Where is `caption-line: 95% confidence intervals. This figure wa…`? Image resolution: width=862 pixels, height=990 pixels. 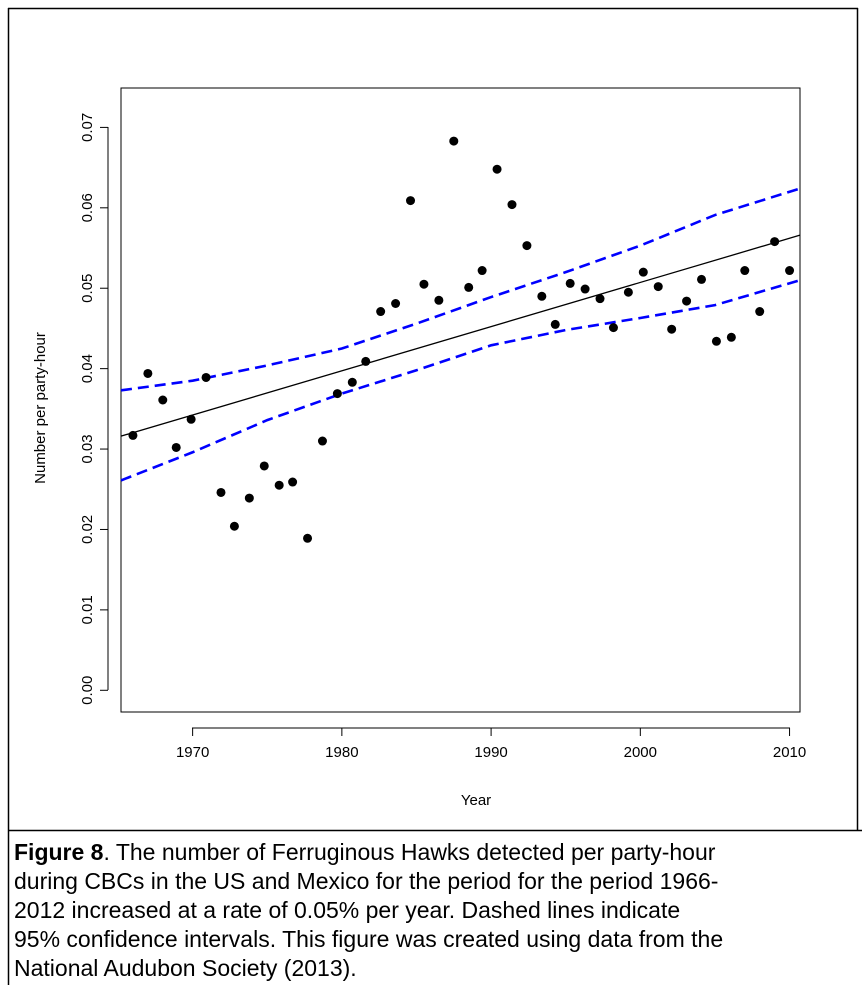 caption-line: 95% confidence intervals. This figure wa… is located at coordinates (368, 939).